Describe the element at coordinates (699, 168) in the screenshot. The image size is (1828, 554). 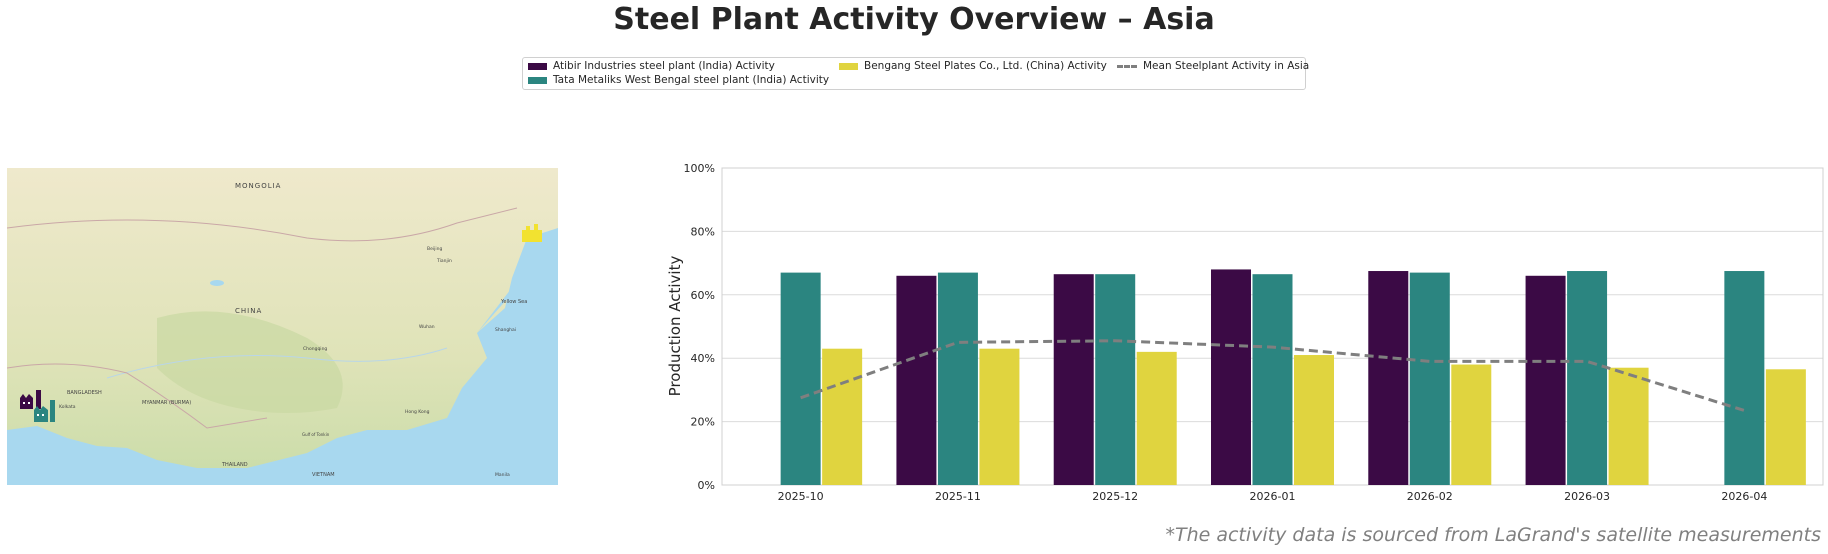
I see `y-tick-label: 100%` at that location.